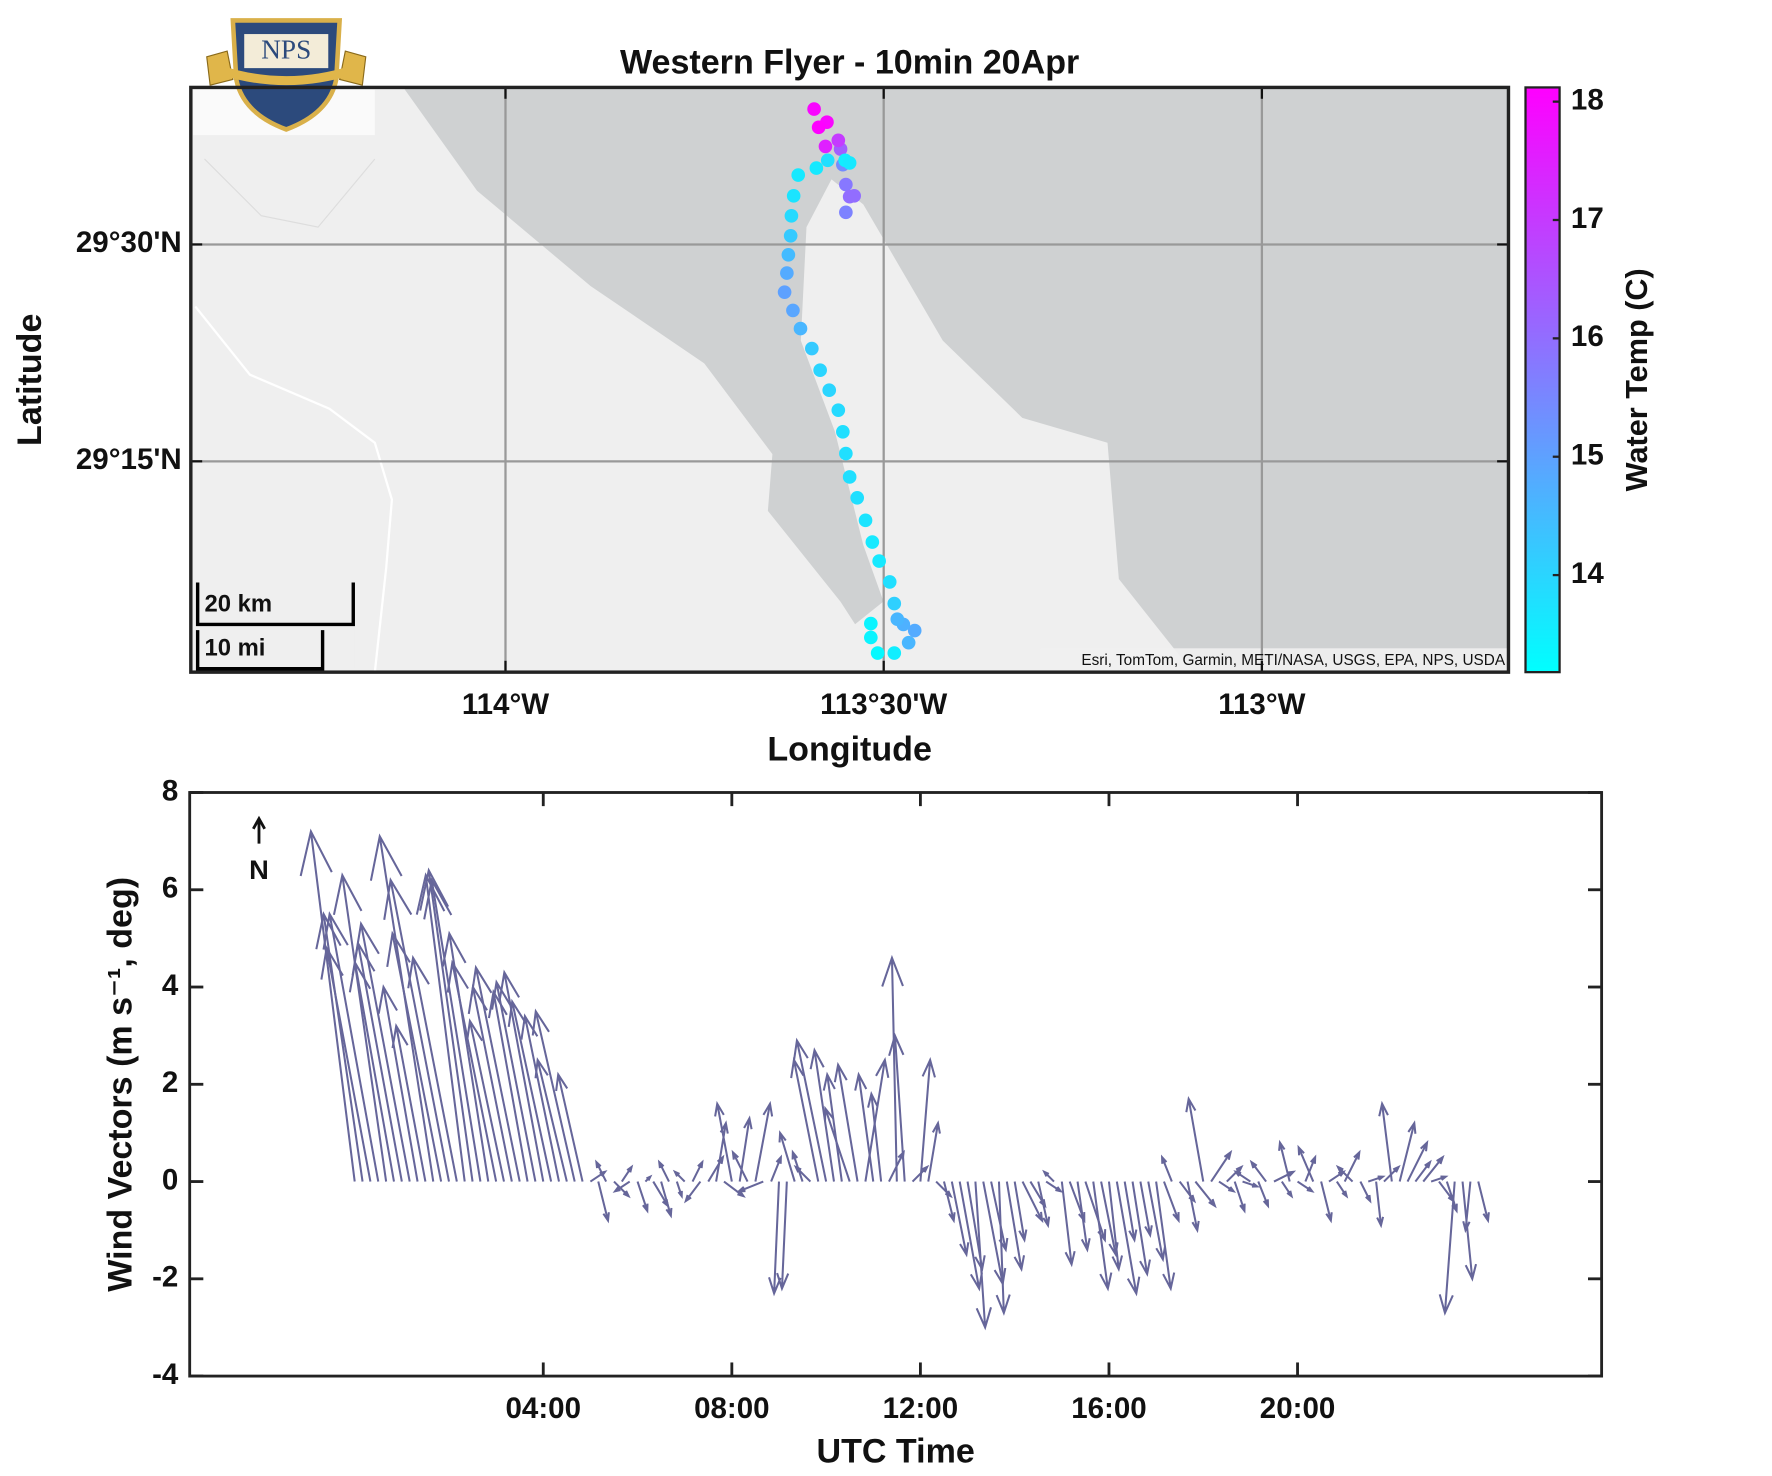  What do you see at coordinates (165, 1277) in the screenshot?
I see `y-tick-label: -2` at bounding box center [165, 1277].